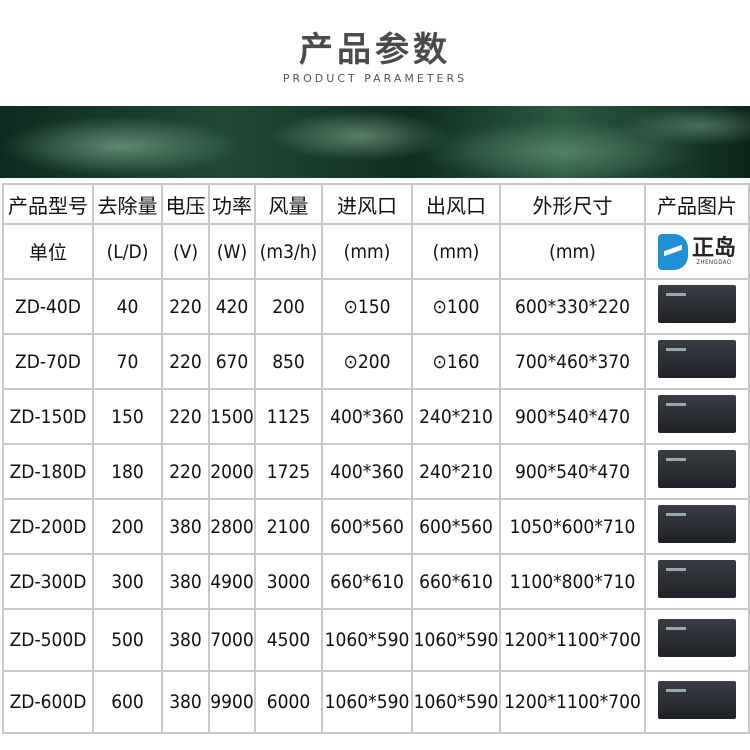 Image resolution: width=750 pixels, height=750 pixels. What do you see at coordinates (288, 526) in the screenshot?
I see `table-cell: 2100` at bounding box center [288, 526].